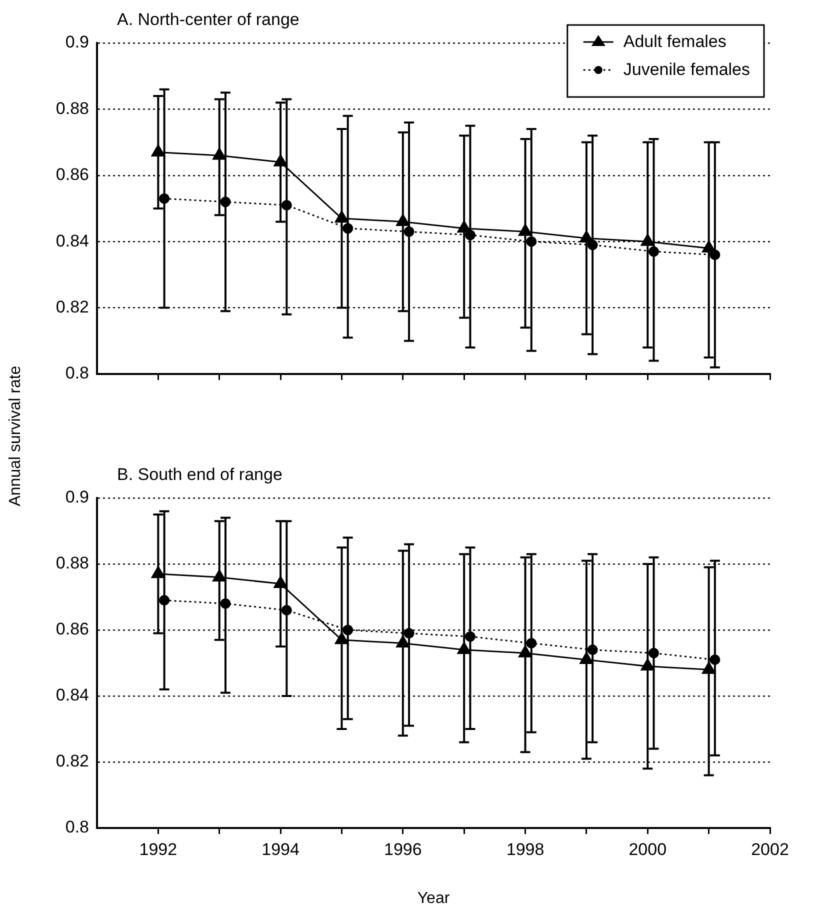  I want to click on x-tick-label: 1998, so click(525, 849).